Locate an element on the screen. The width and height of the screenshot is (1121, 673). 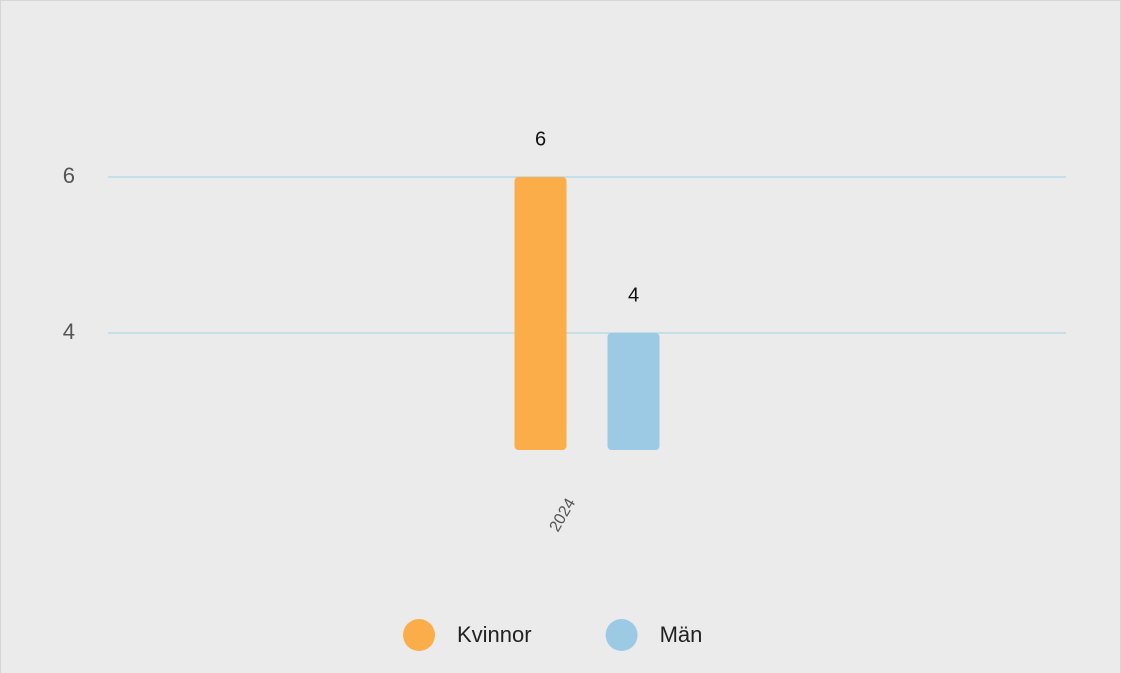
y-tick-label: 6 is located at coordinates (69, 175).